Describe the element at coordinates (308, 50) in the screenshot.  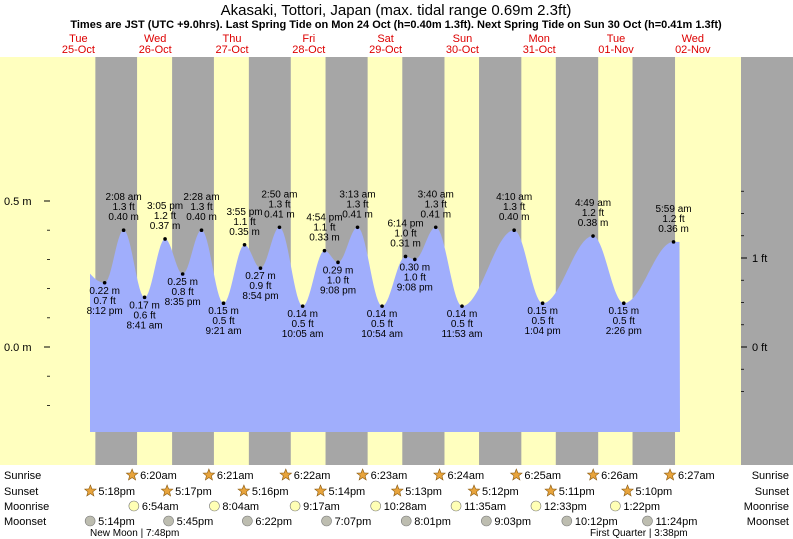
I see `day-label-date: 28-Oct` at that location.